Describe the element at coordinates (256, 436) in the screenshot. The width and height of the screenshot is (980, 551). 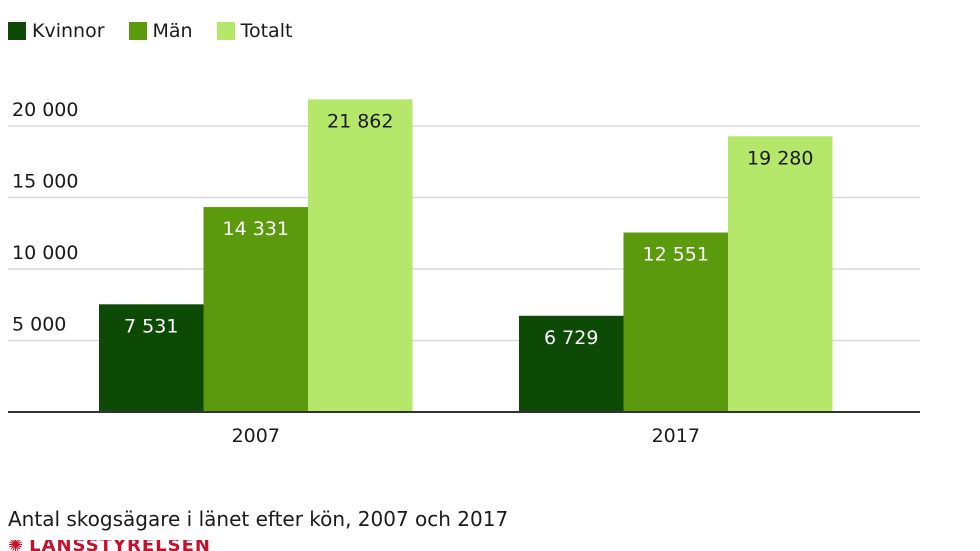
I see `x-tick-label: 2007` at that location.